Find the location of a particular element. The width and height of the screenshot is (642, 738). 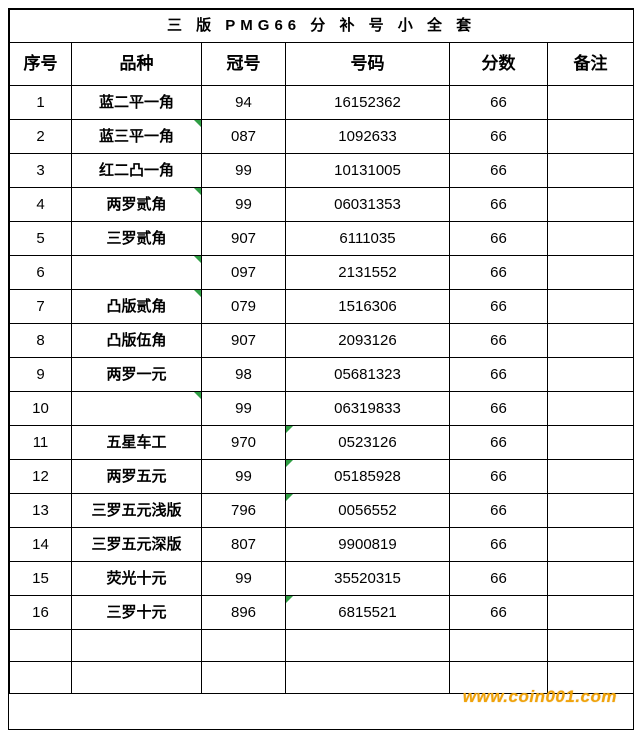

cell-variety-text: 五星车工 is located at coordinates (136, 442).